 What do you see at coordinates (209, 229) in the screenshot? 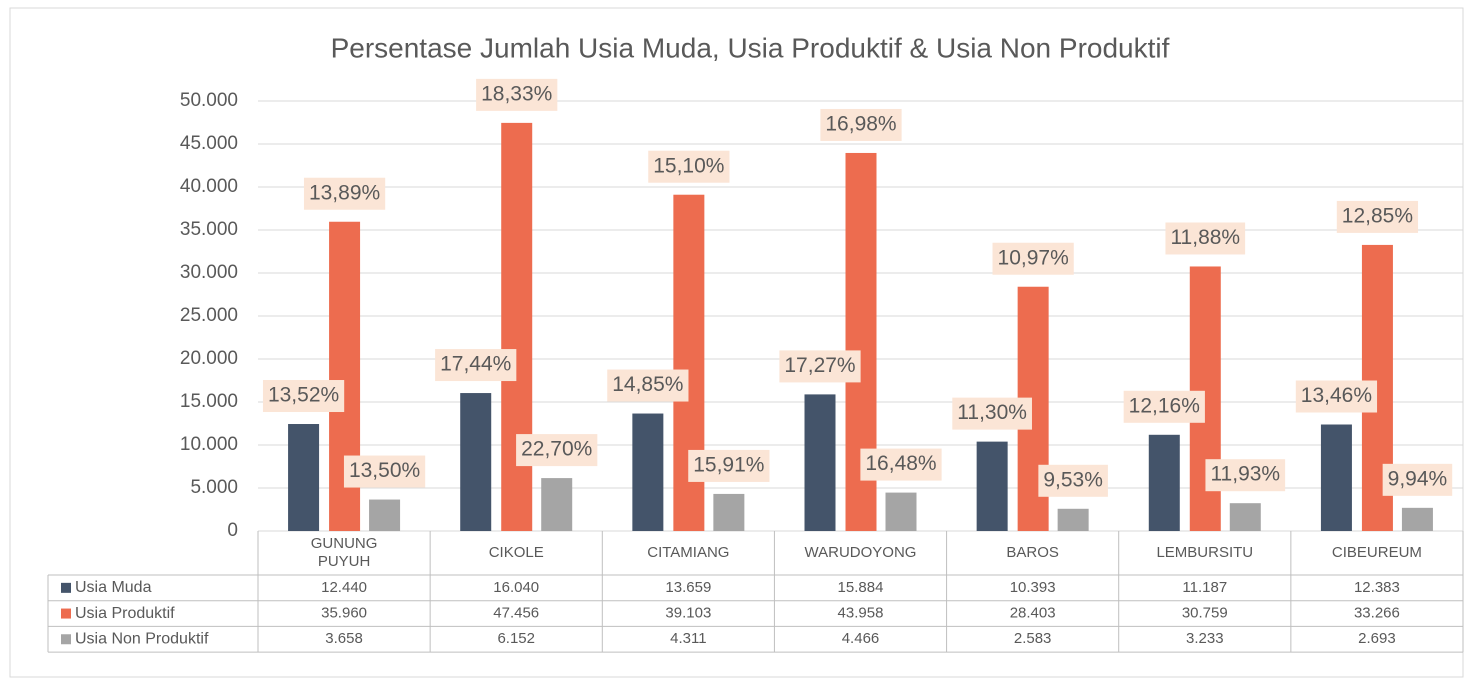
I see `y-tick-label: 35.000` at bounding box center [209, 229].